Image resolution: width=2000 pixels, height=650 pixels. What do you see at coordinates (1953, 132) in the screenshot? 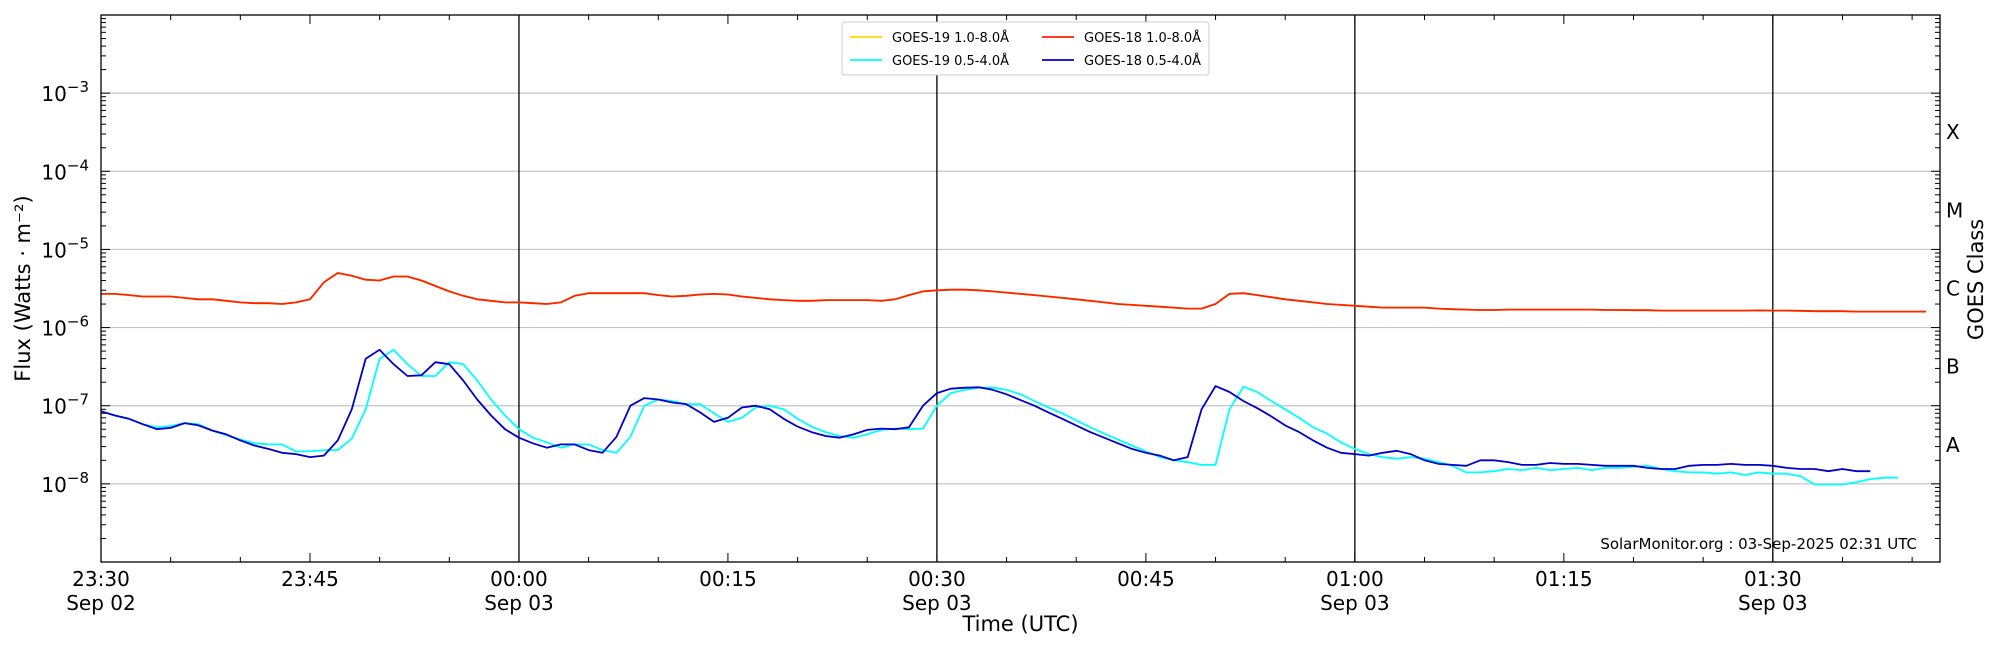
I see `goes-class-label: X` at bounding box center [1953, 132].